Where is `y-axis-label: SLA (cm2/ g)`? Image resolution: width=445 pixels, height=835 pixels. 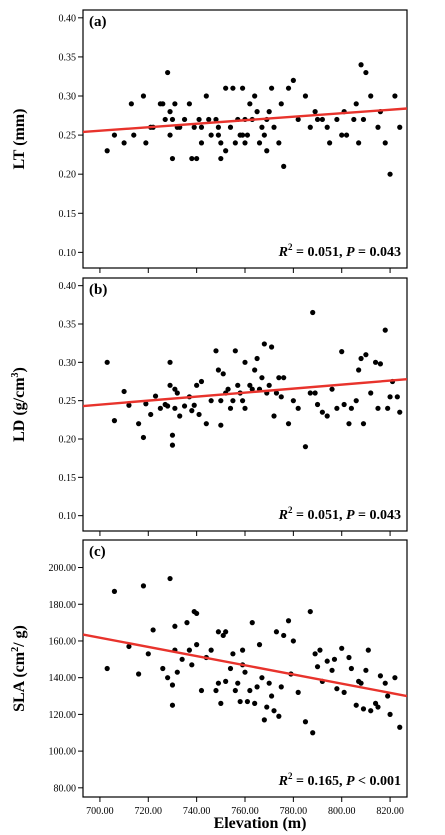 y-axis-label: SLA (cm2/ g) is located at coordinates (19, 668).